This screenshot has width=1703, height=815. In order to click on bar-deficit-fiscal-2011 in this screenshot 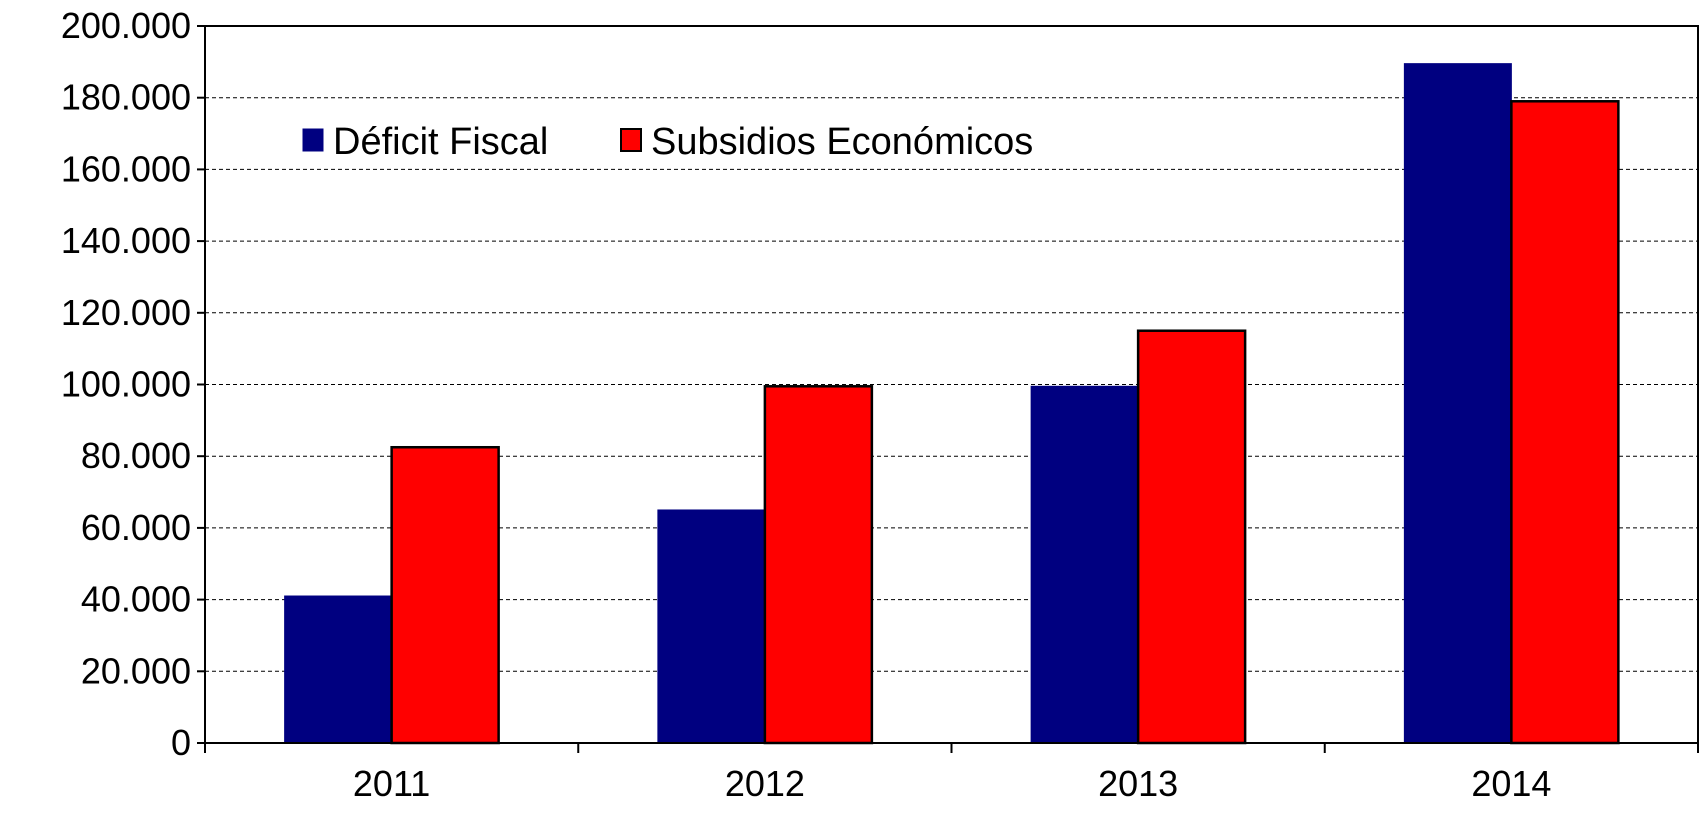, I will do `click(338, 669)`.